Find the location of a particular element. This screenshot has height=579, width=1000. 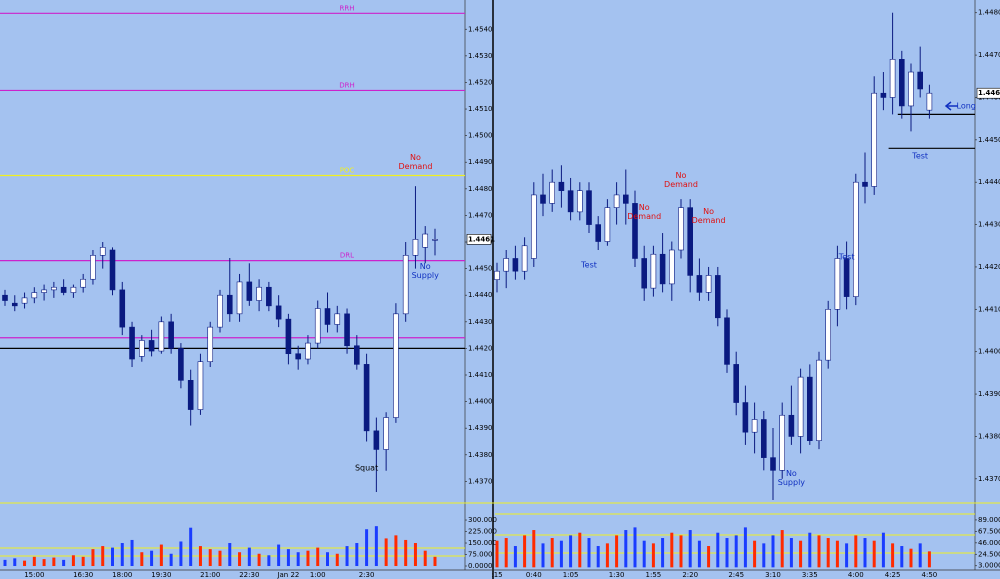

x-tick-label: 1:00 is located at coordinates (318, 575).